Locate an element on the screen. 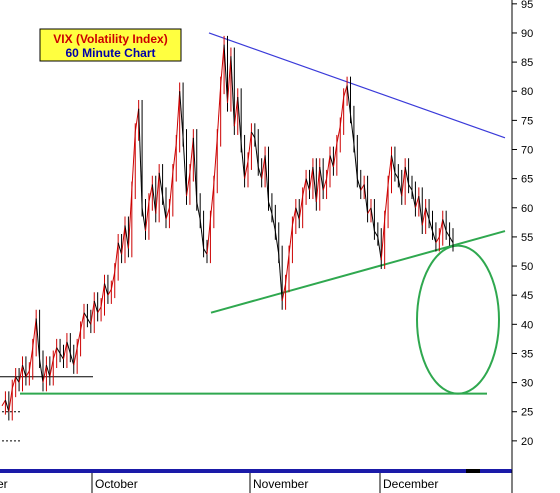 Image resolution: width=560 pixels, height=493 pixels. y-tick-label: 25 is located at coordinates (527, 413).